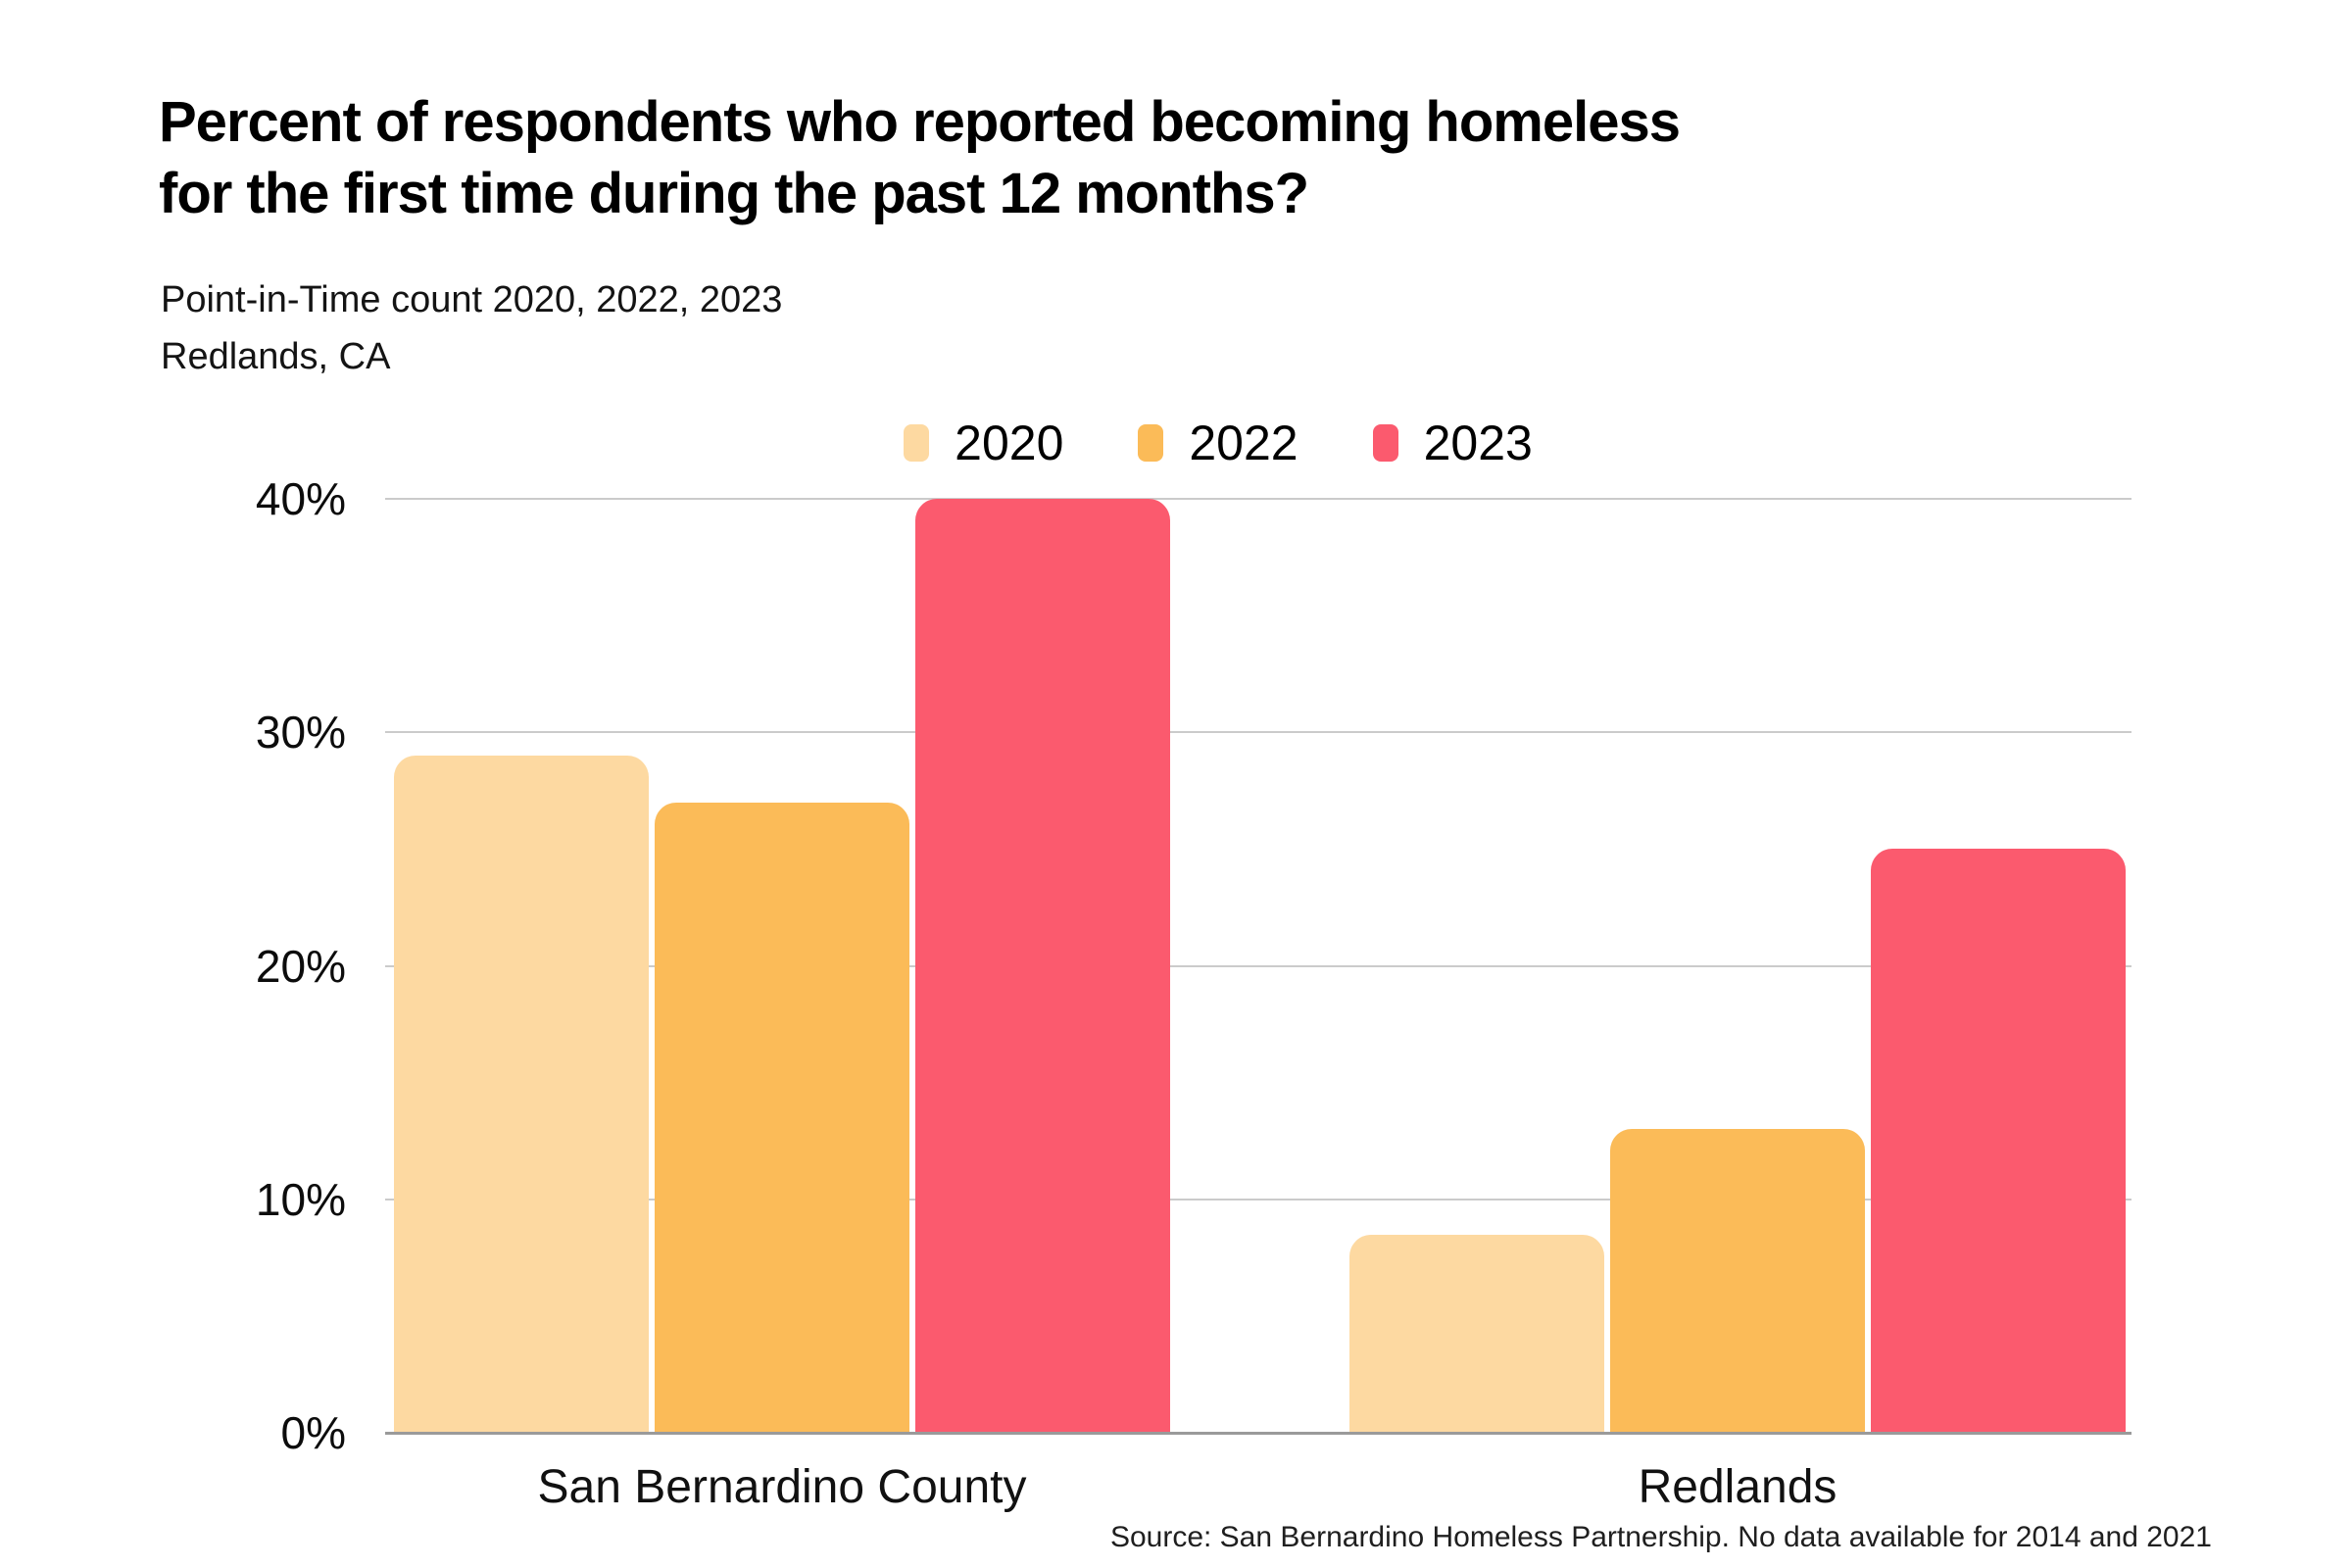  Describe the element at coordinates (300, 966) in the screenshot. I see `y-axis-tick-label-20: 20%` at that location.